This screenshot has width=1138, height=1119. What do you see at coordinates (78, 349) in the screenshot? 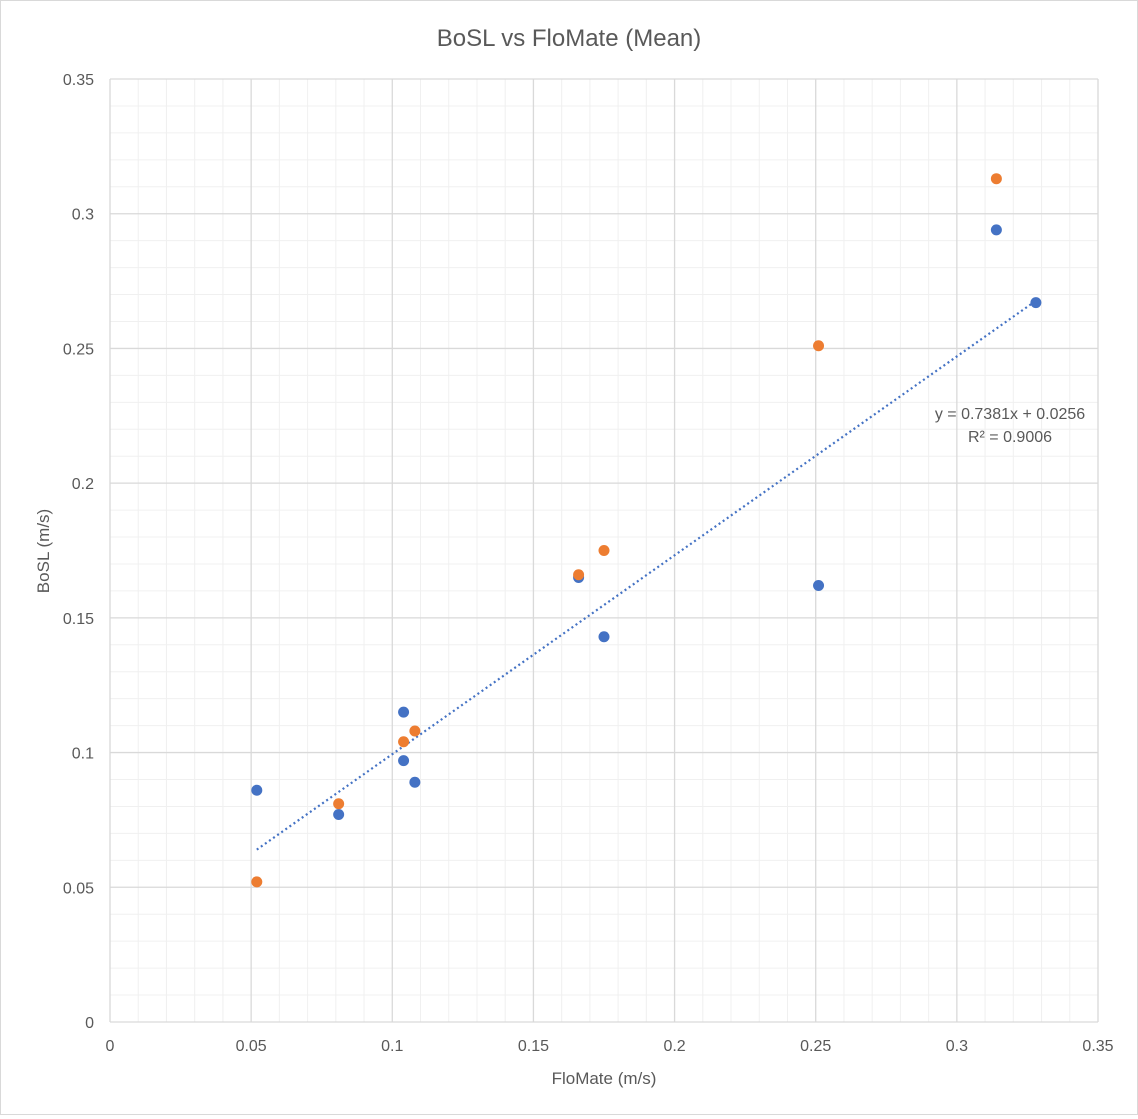
I see `y-tick-label: 0.25` at bounding box center [78, 349].